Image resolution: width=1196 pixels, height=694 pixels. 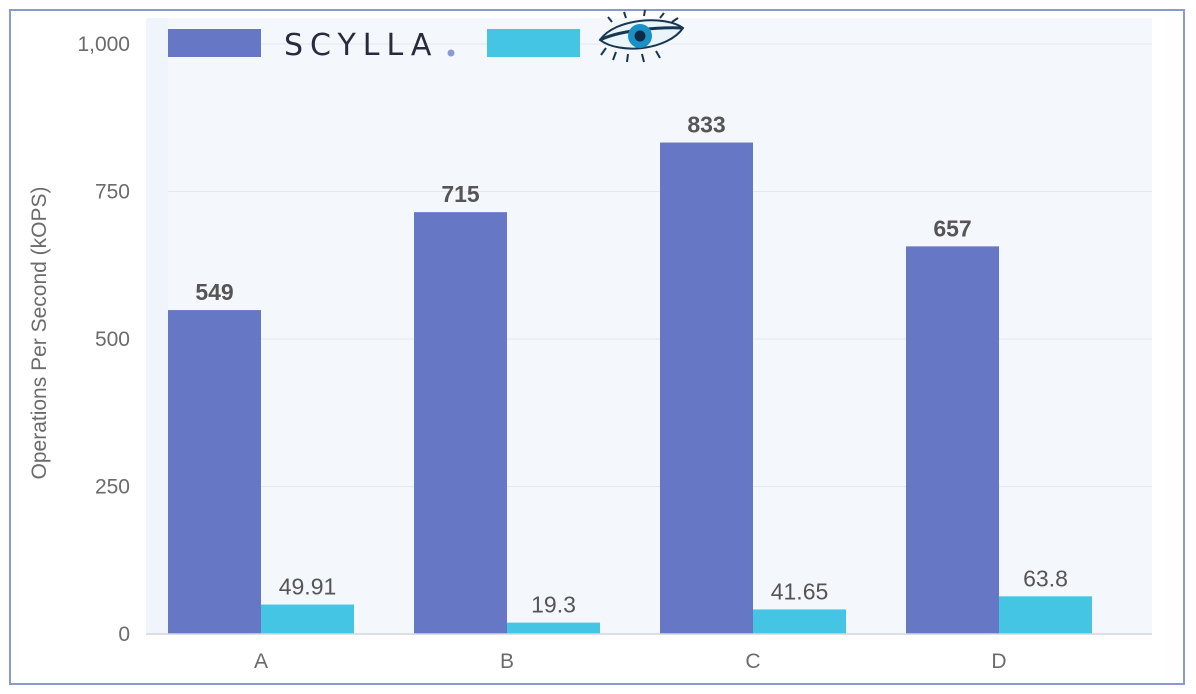 I want to click on data-label: 715, so click(x=460, y=194).